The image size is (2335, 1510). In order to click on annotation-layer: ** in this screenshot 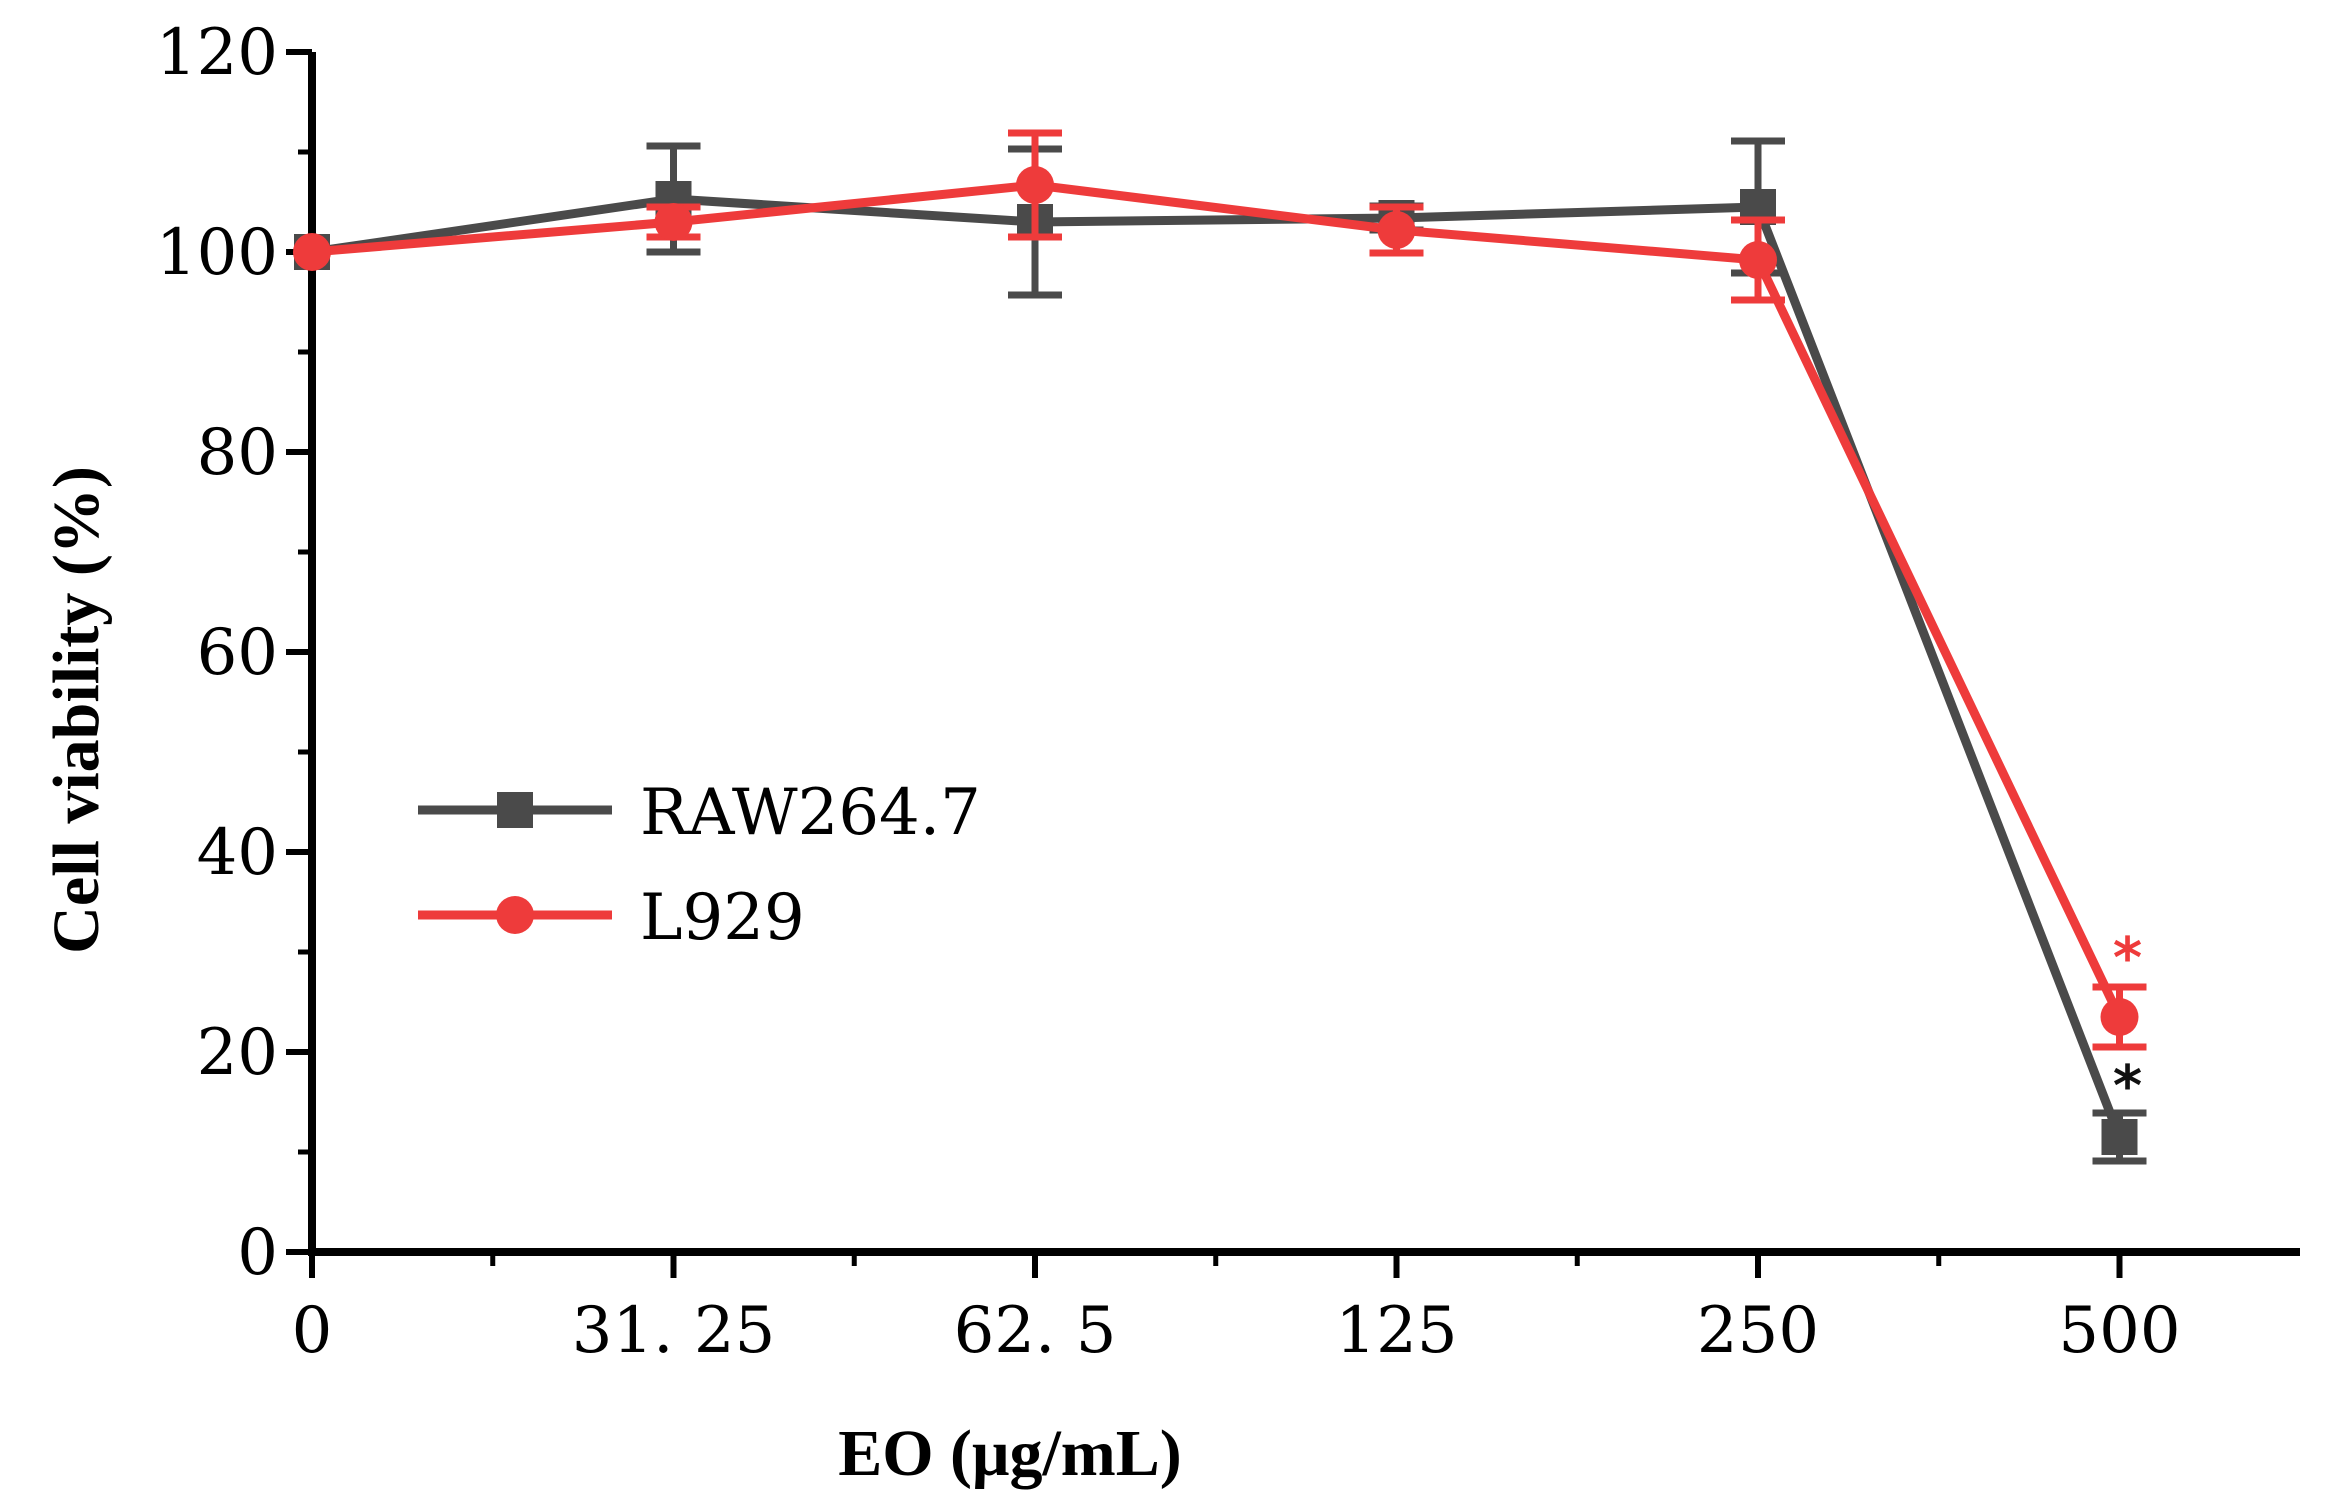, I will do `click(2127, 1022)`.